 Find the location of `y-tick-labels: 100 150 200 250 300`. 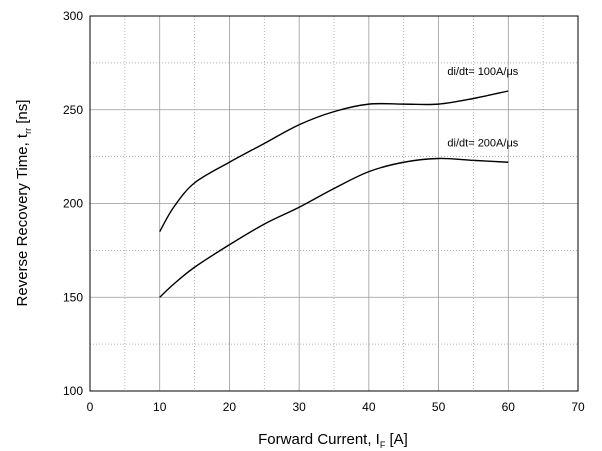

y-tick-labels: 100 150 200 250 300 is located at coordinates (73, 203).